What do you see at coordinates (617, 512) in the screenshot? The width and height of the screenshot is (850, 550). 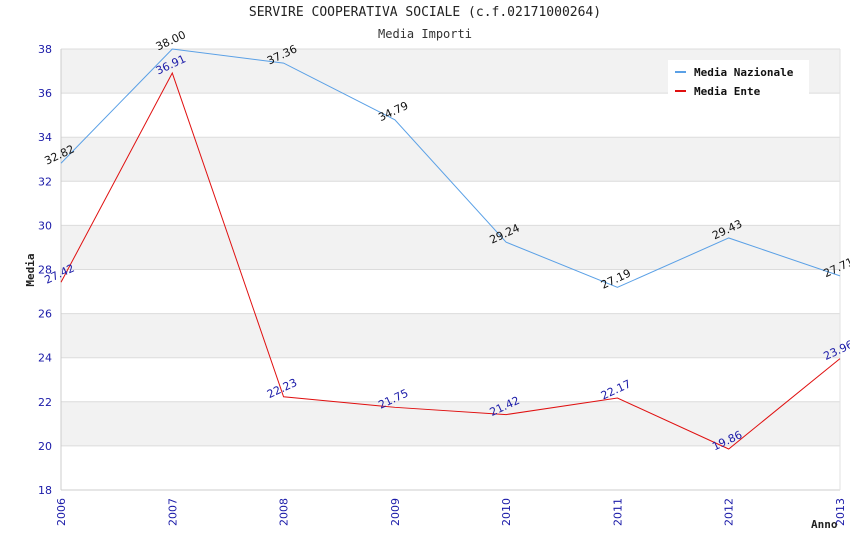 I see `x-tick-label: 2011` at bounding box center [617, 512].